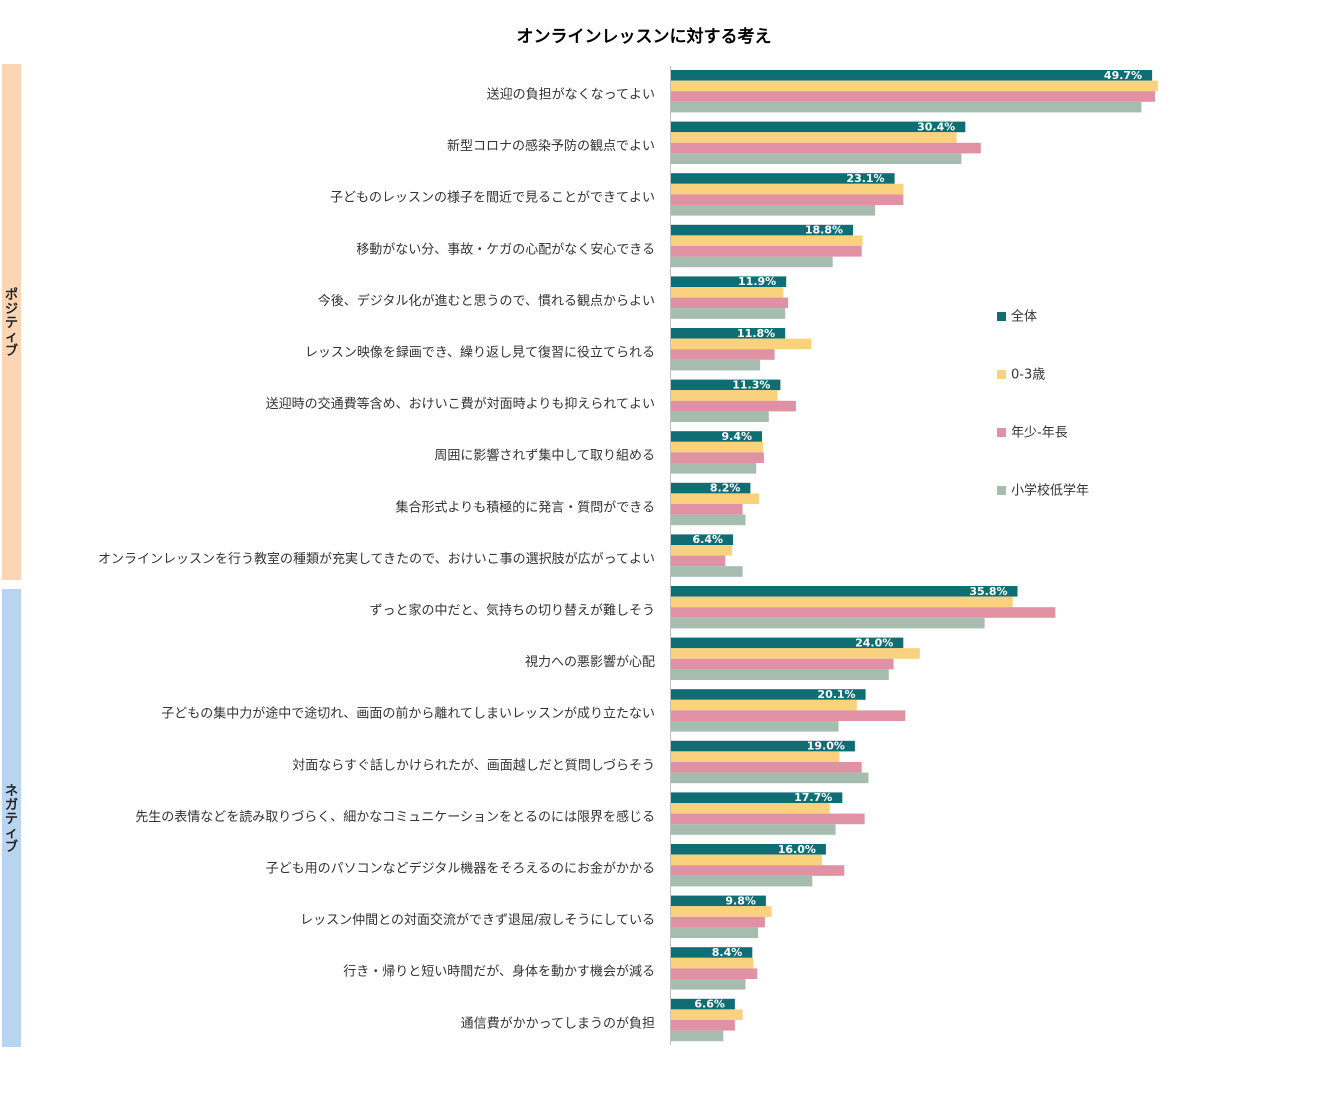 Image resolution: width=1321 pixels, height=1103 pixels. Describe the element at coordinates (797, 849) in the screenshot. I see `value-label: 16.0%` at that location.